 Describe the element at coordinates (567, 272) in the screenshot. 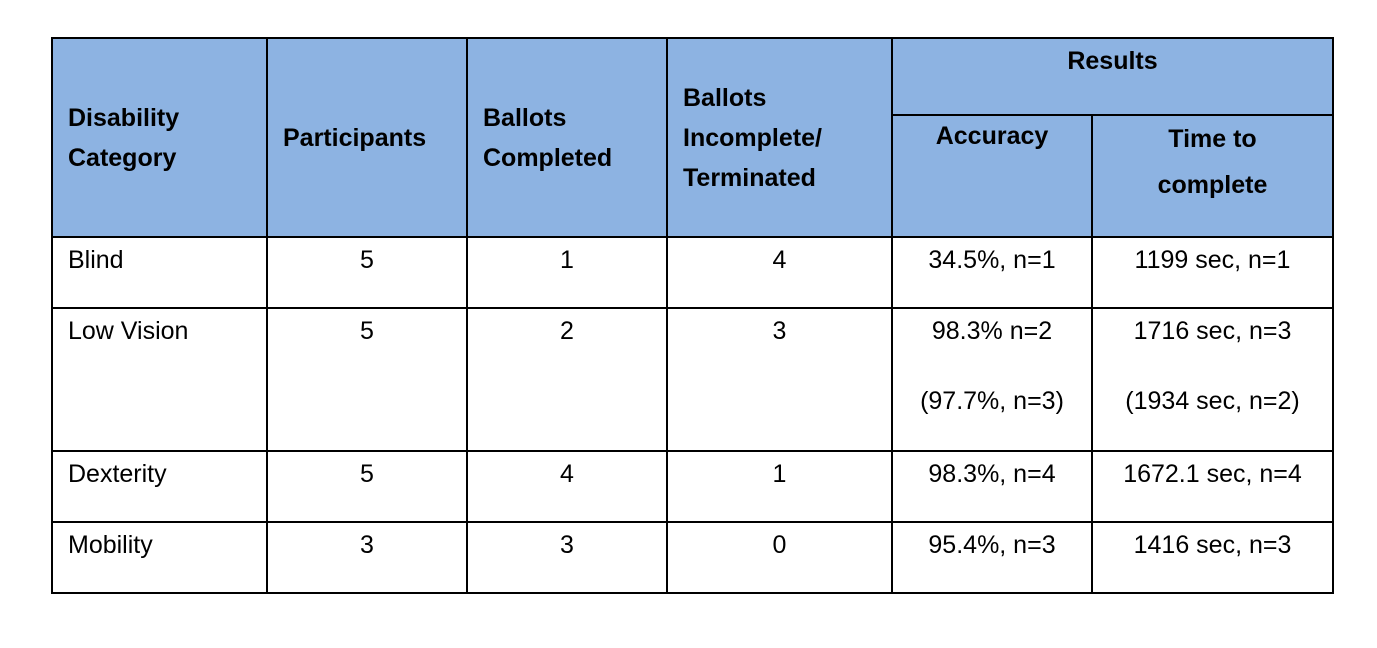

I see `cell-completed: 1` at that location.